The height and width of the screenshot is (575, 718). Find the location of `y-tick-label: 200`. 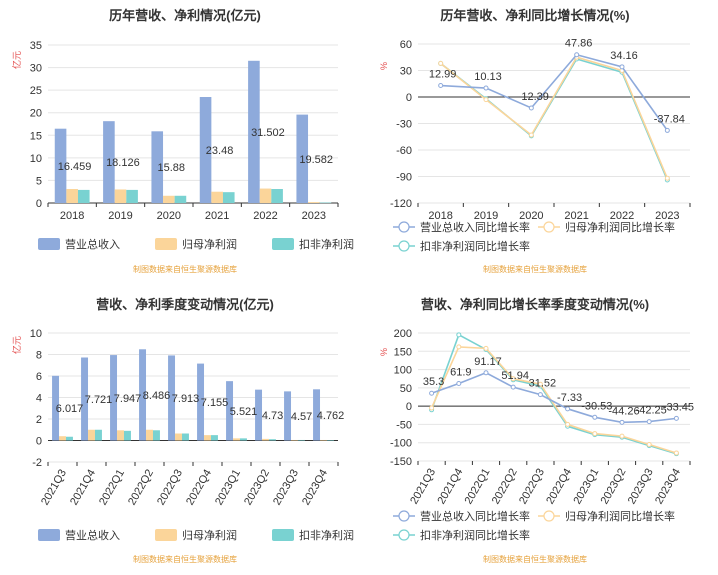

y-tick-label: 200 is located at coordinates (403, 334).